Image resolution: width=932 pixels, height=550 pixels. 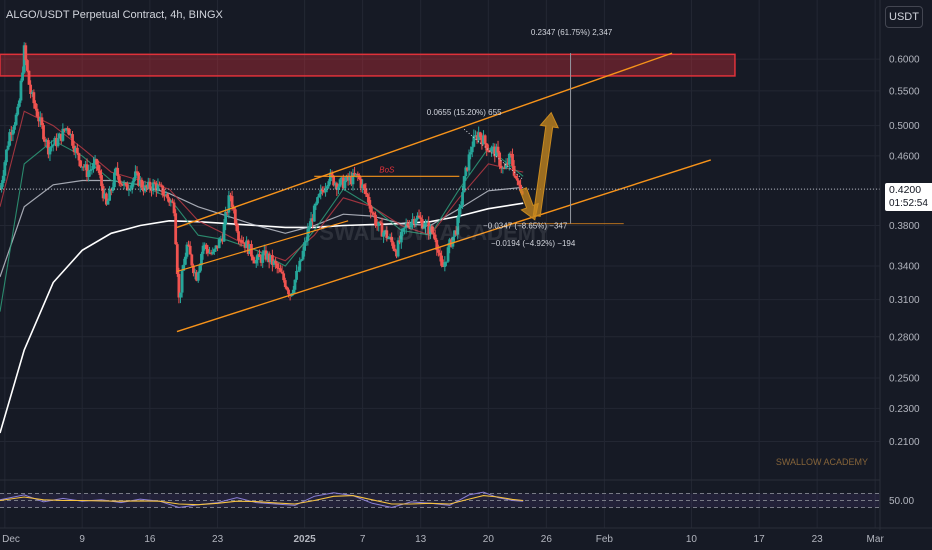 What do you see at coordinates (440, 500) in the screenshot?
I see `rsi-band` at bounding box center [440, 500].